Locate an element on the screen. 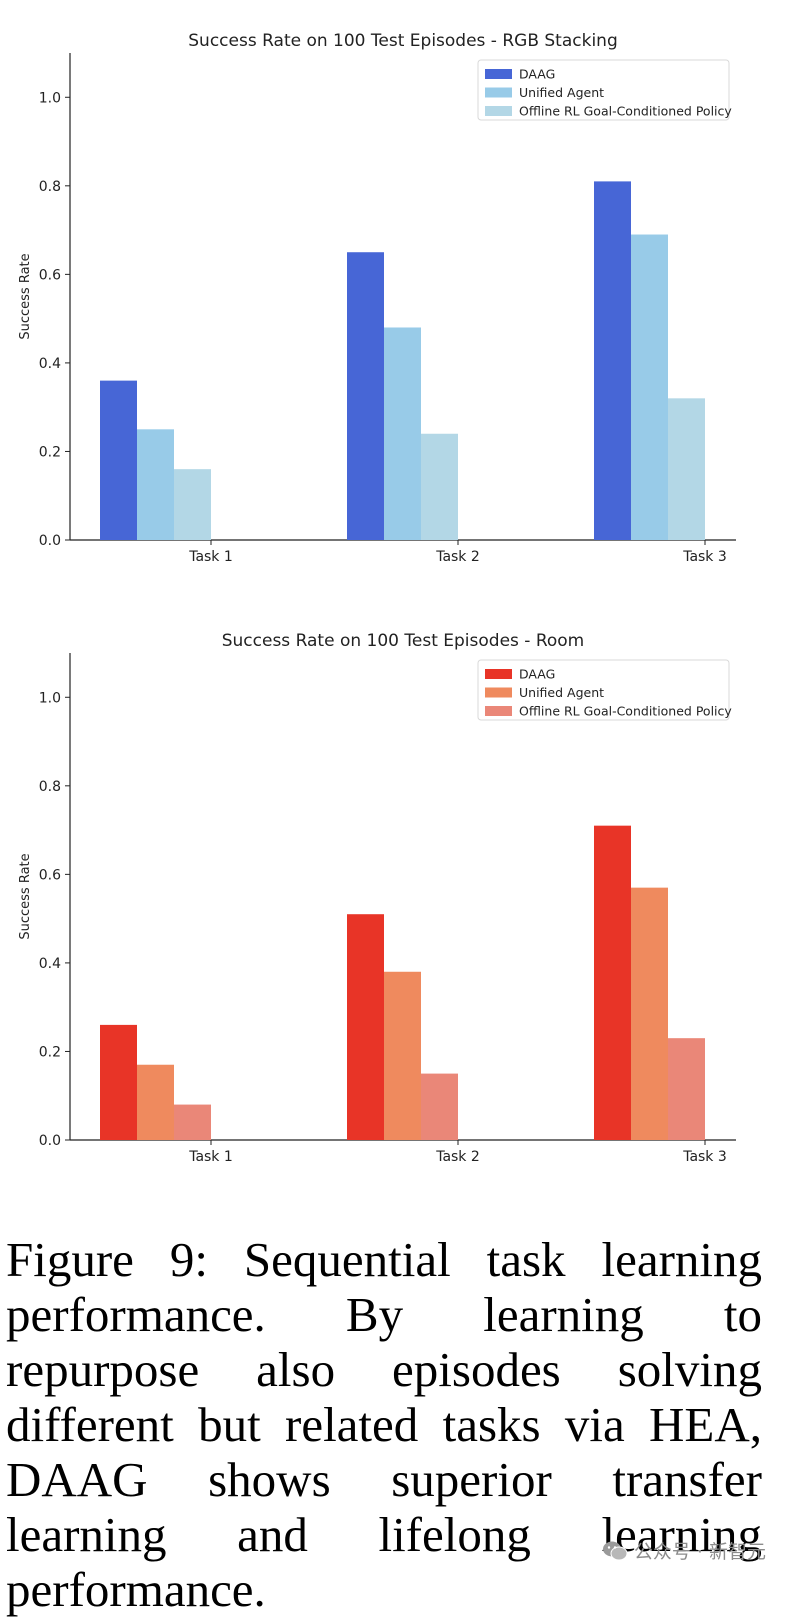  watermark: 公众号 · 新智元 is located at coordinates (684, 1550).